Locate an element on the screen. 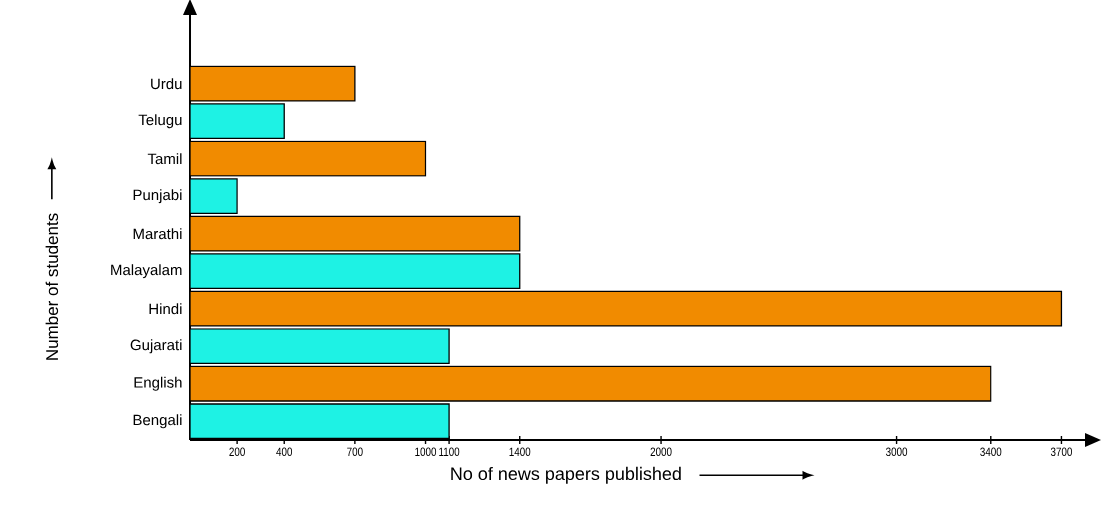  y-tick-label: Bengali is located at coordinates (157, 421).